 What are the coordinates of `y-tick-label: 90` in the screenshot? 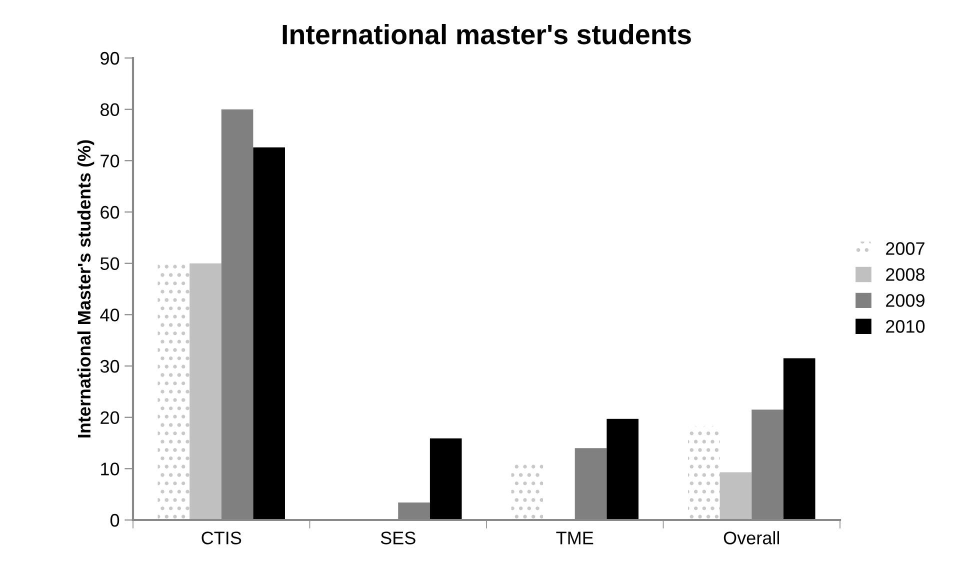 It's located at (110, 58).